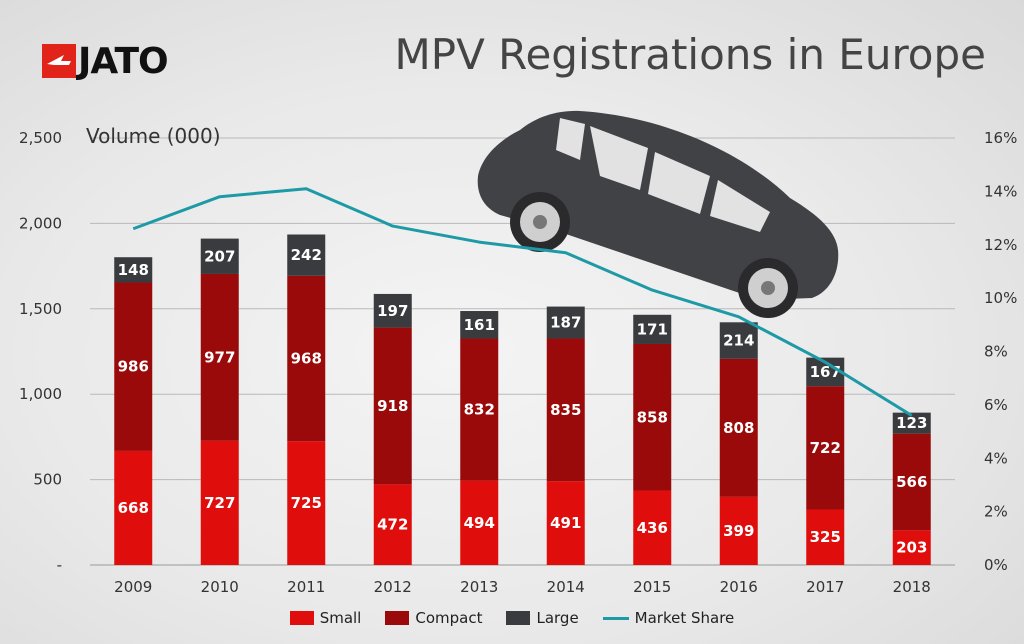  I want to click on legend: Small Compact Large Market Share, so click(512, 618).